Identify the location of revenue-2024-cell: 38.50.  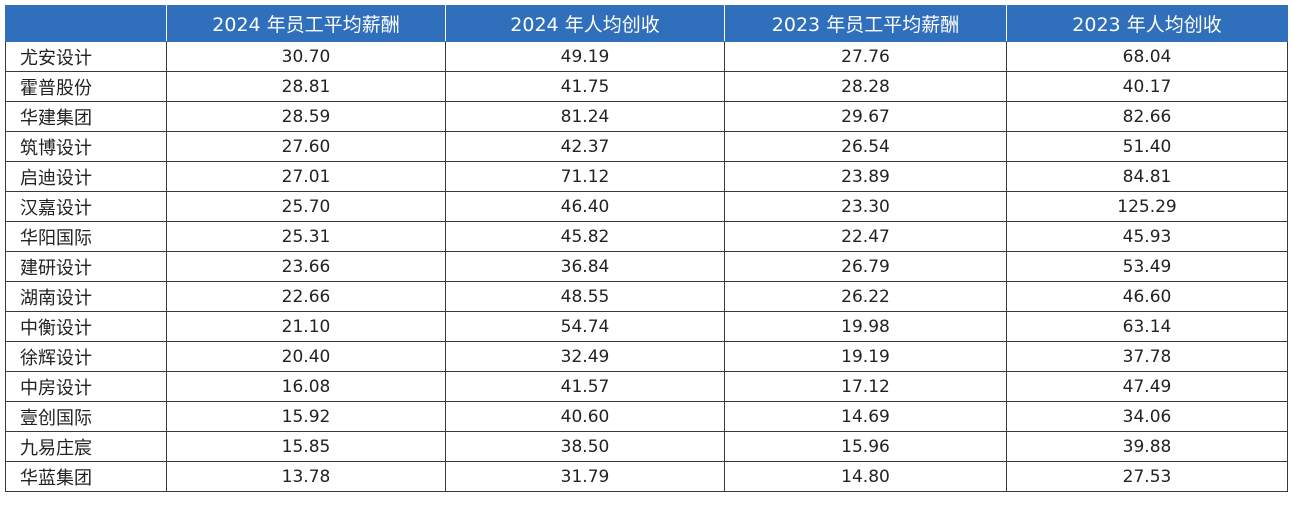
(585, 446).